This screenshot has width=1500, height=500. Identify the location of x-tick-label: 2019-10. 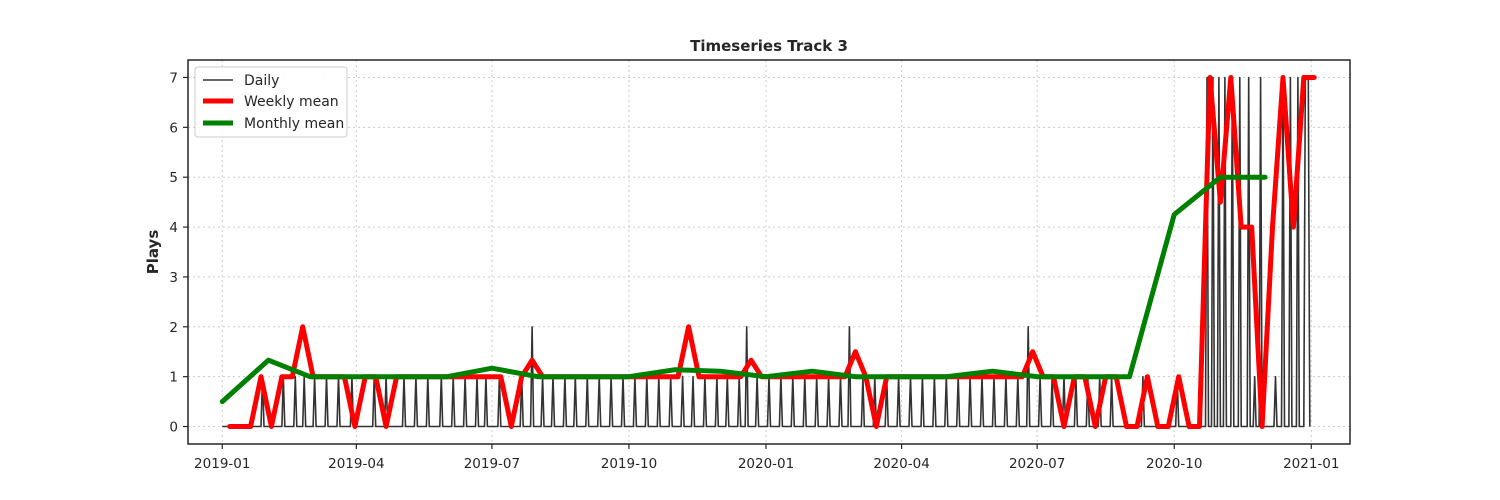
(629, 464).